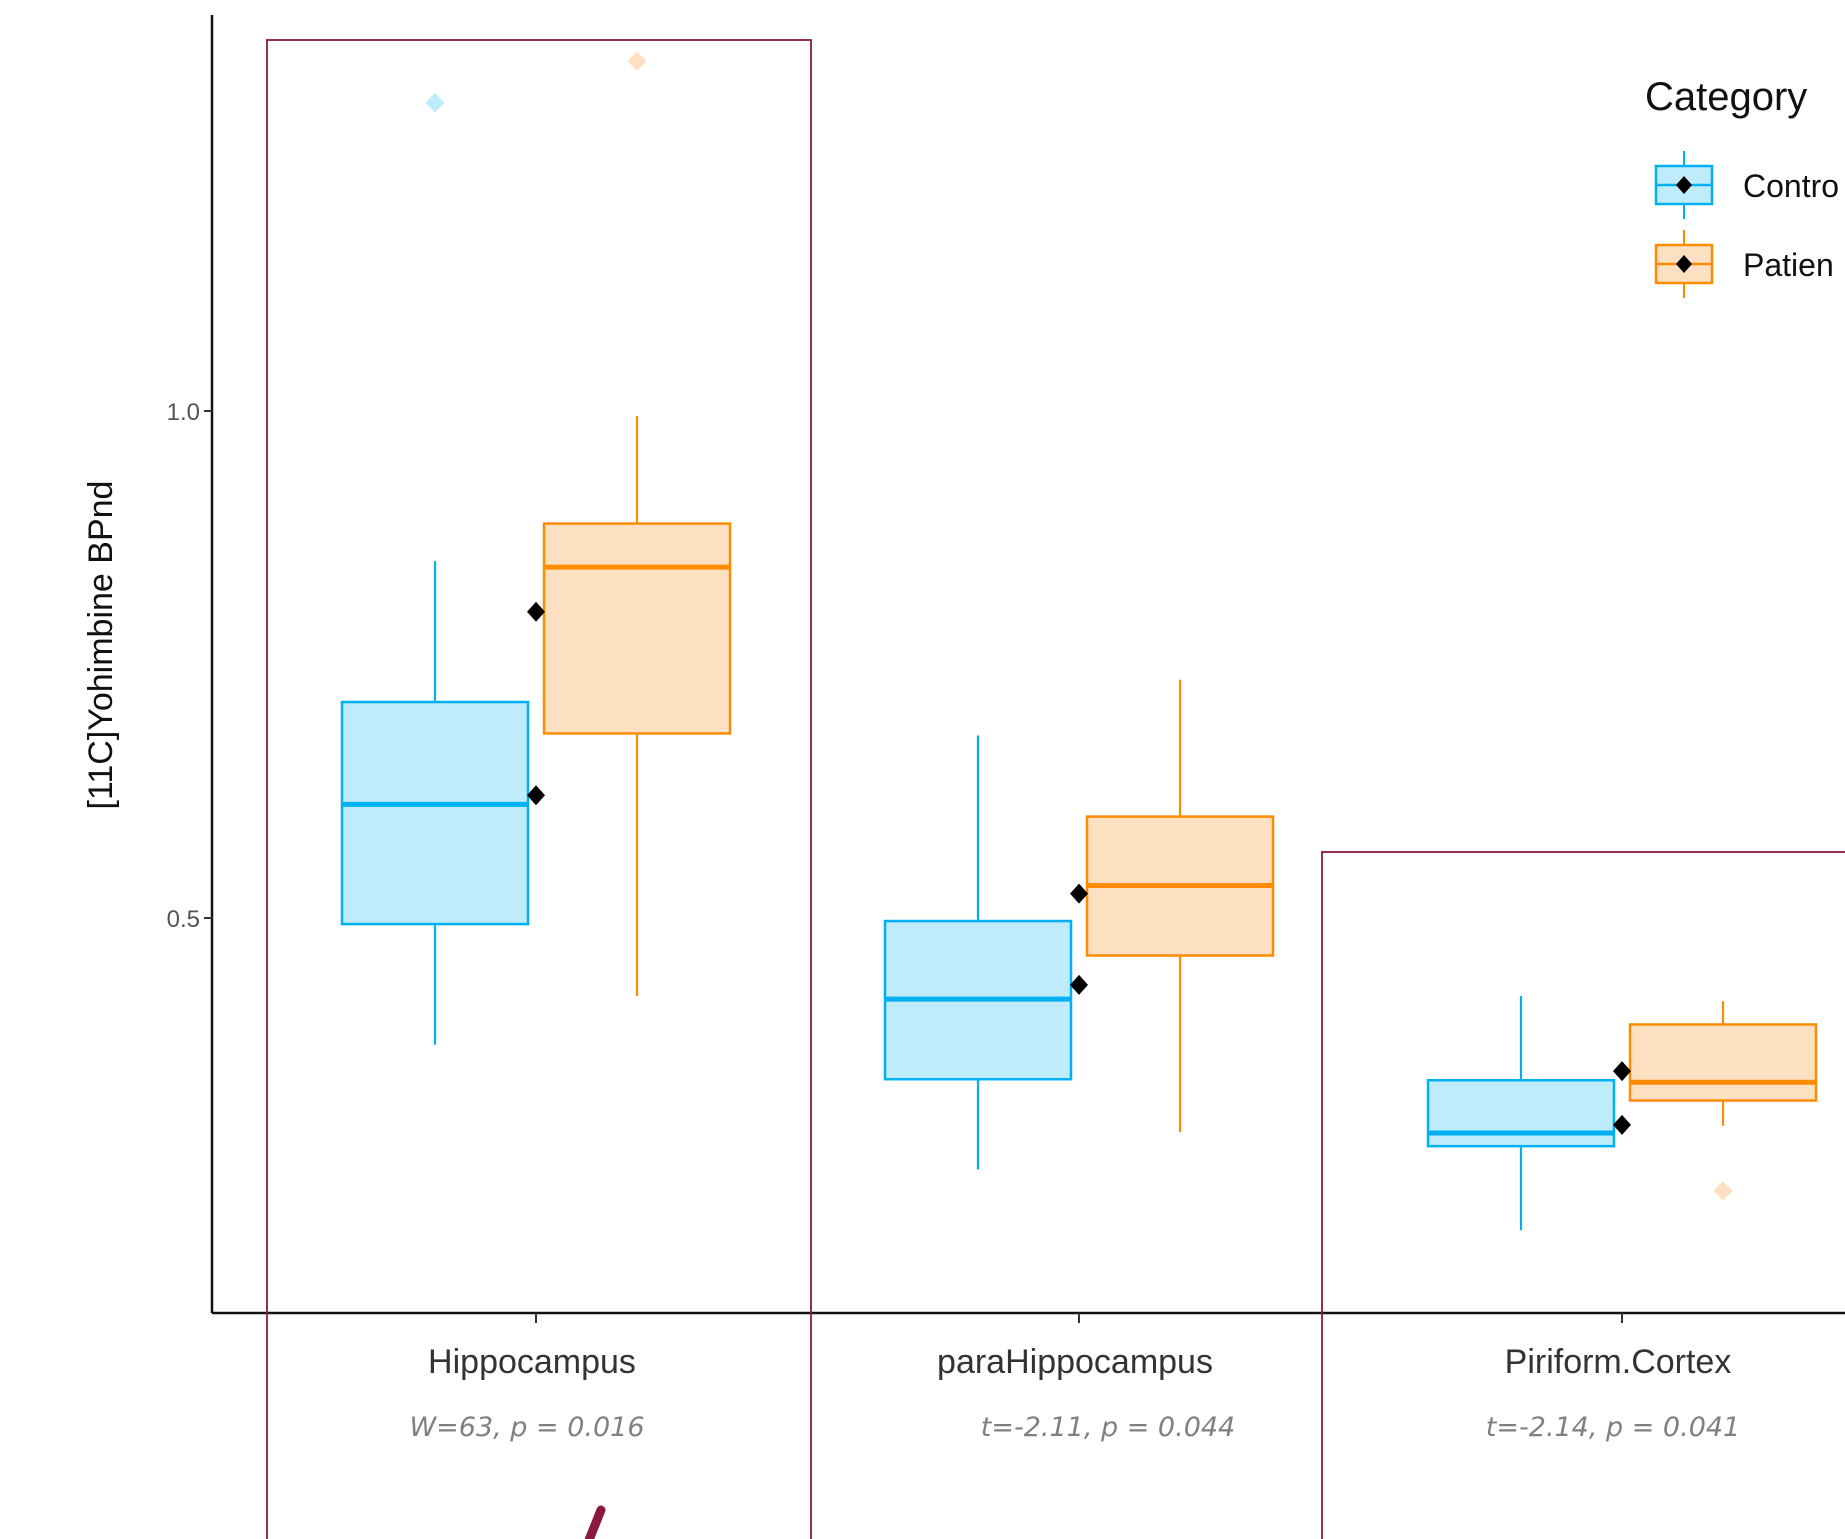 Image resolution: width=1845 pixels, height=1539 pixels. I want to click on legend-title: Category, so click(1726, 97).